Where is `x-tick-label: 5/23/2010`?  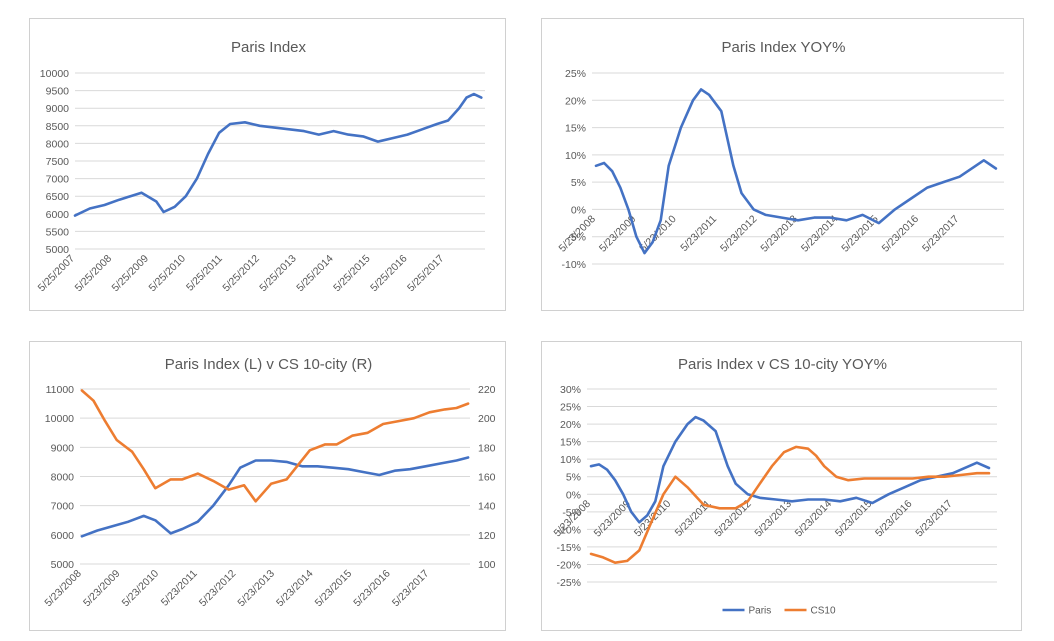 x-tick-label: 5/23/2010 is located at coordinates (141, 589).